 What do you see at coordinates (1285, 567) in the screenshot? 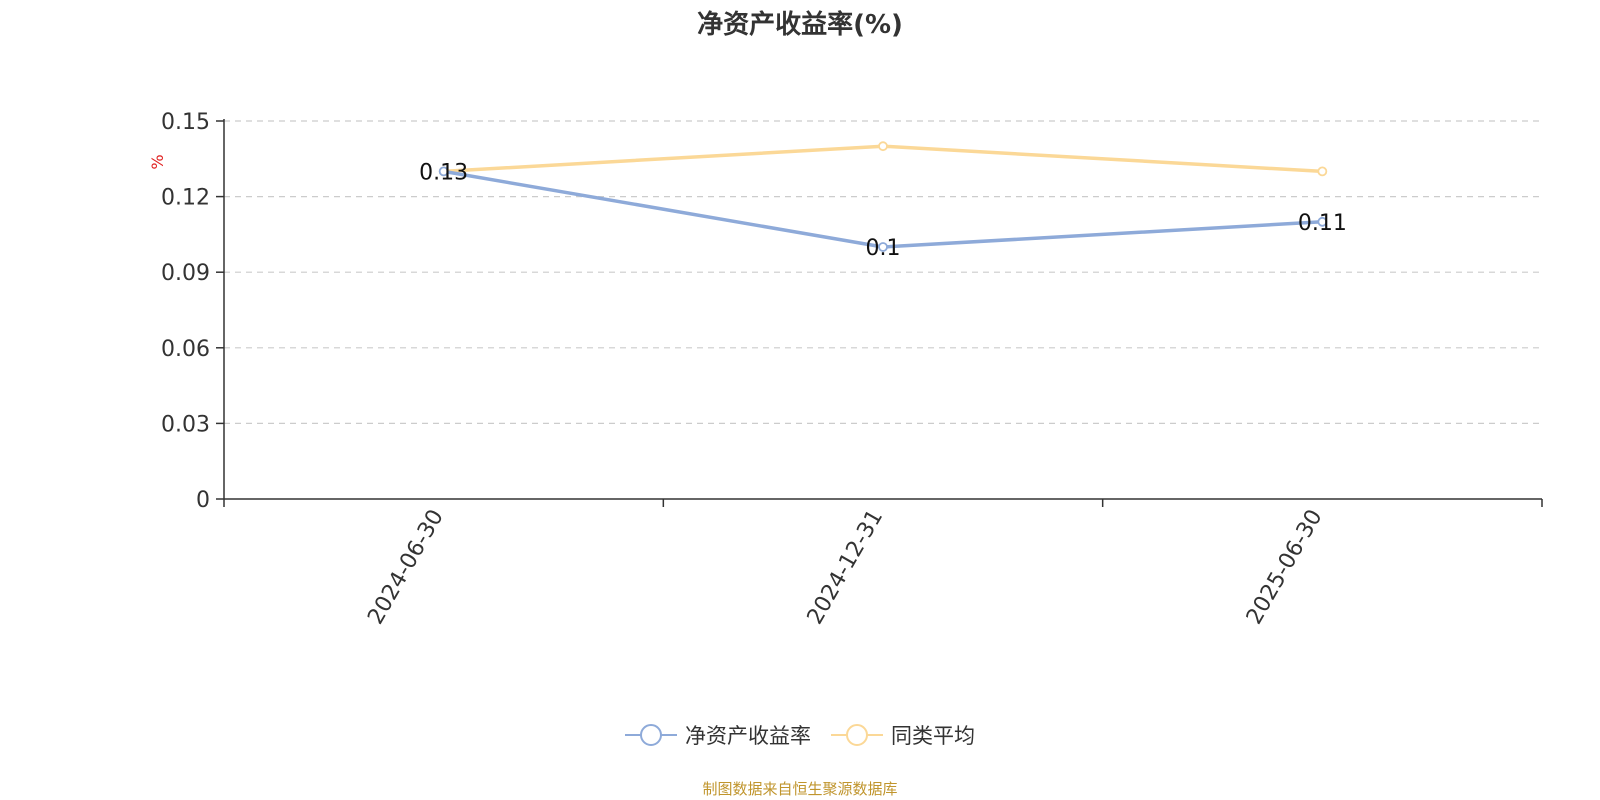
I see `x-tick-label: 2025-06-30` at bounding box center [1285, 567].